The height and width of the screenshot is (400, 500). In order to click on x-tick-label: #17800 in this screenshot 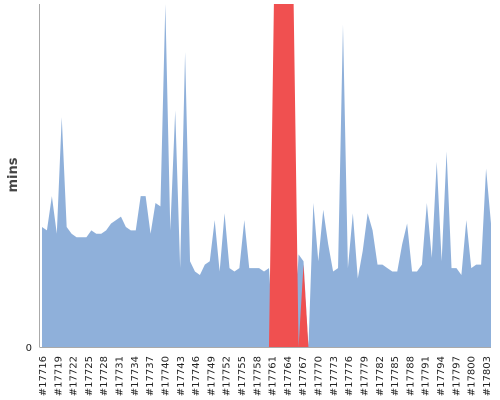, I will do `click(472, 376)`.